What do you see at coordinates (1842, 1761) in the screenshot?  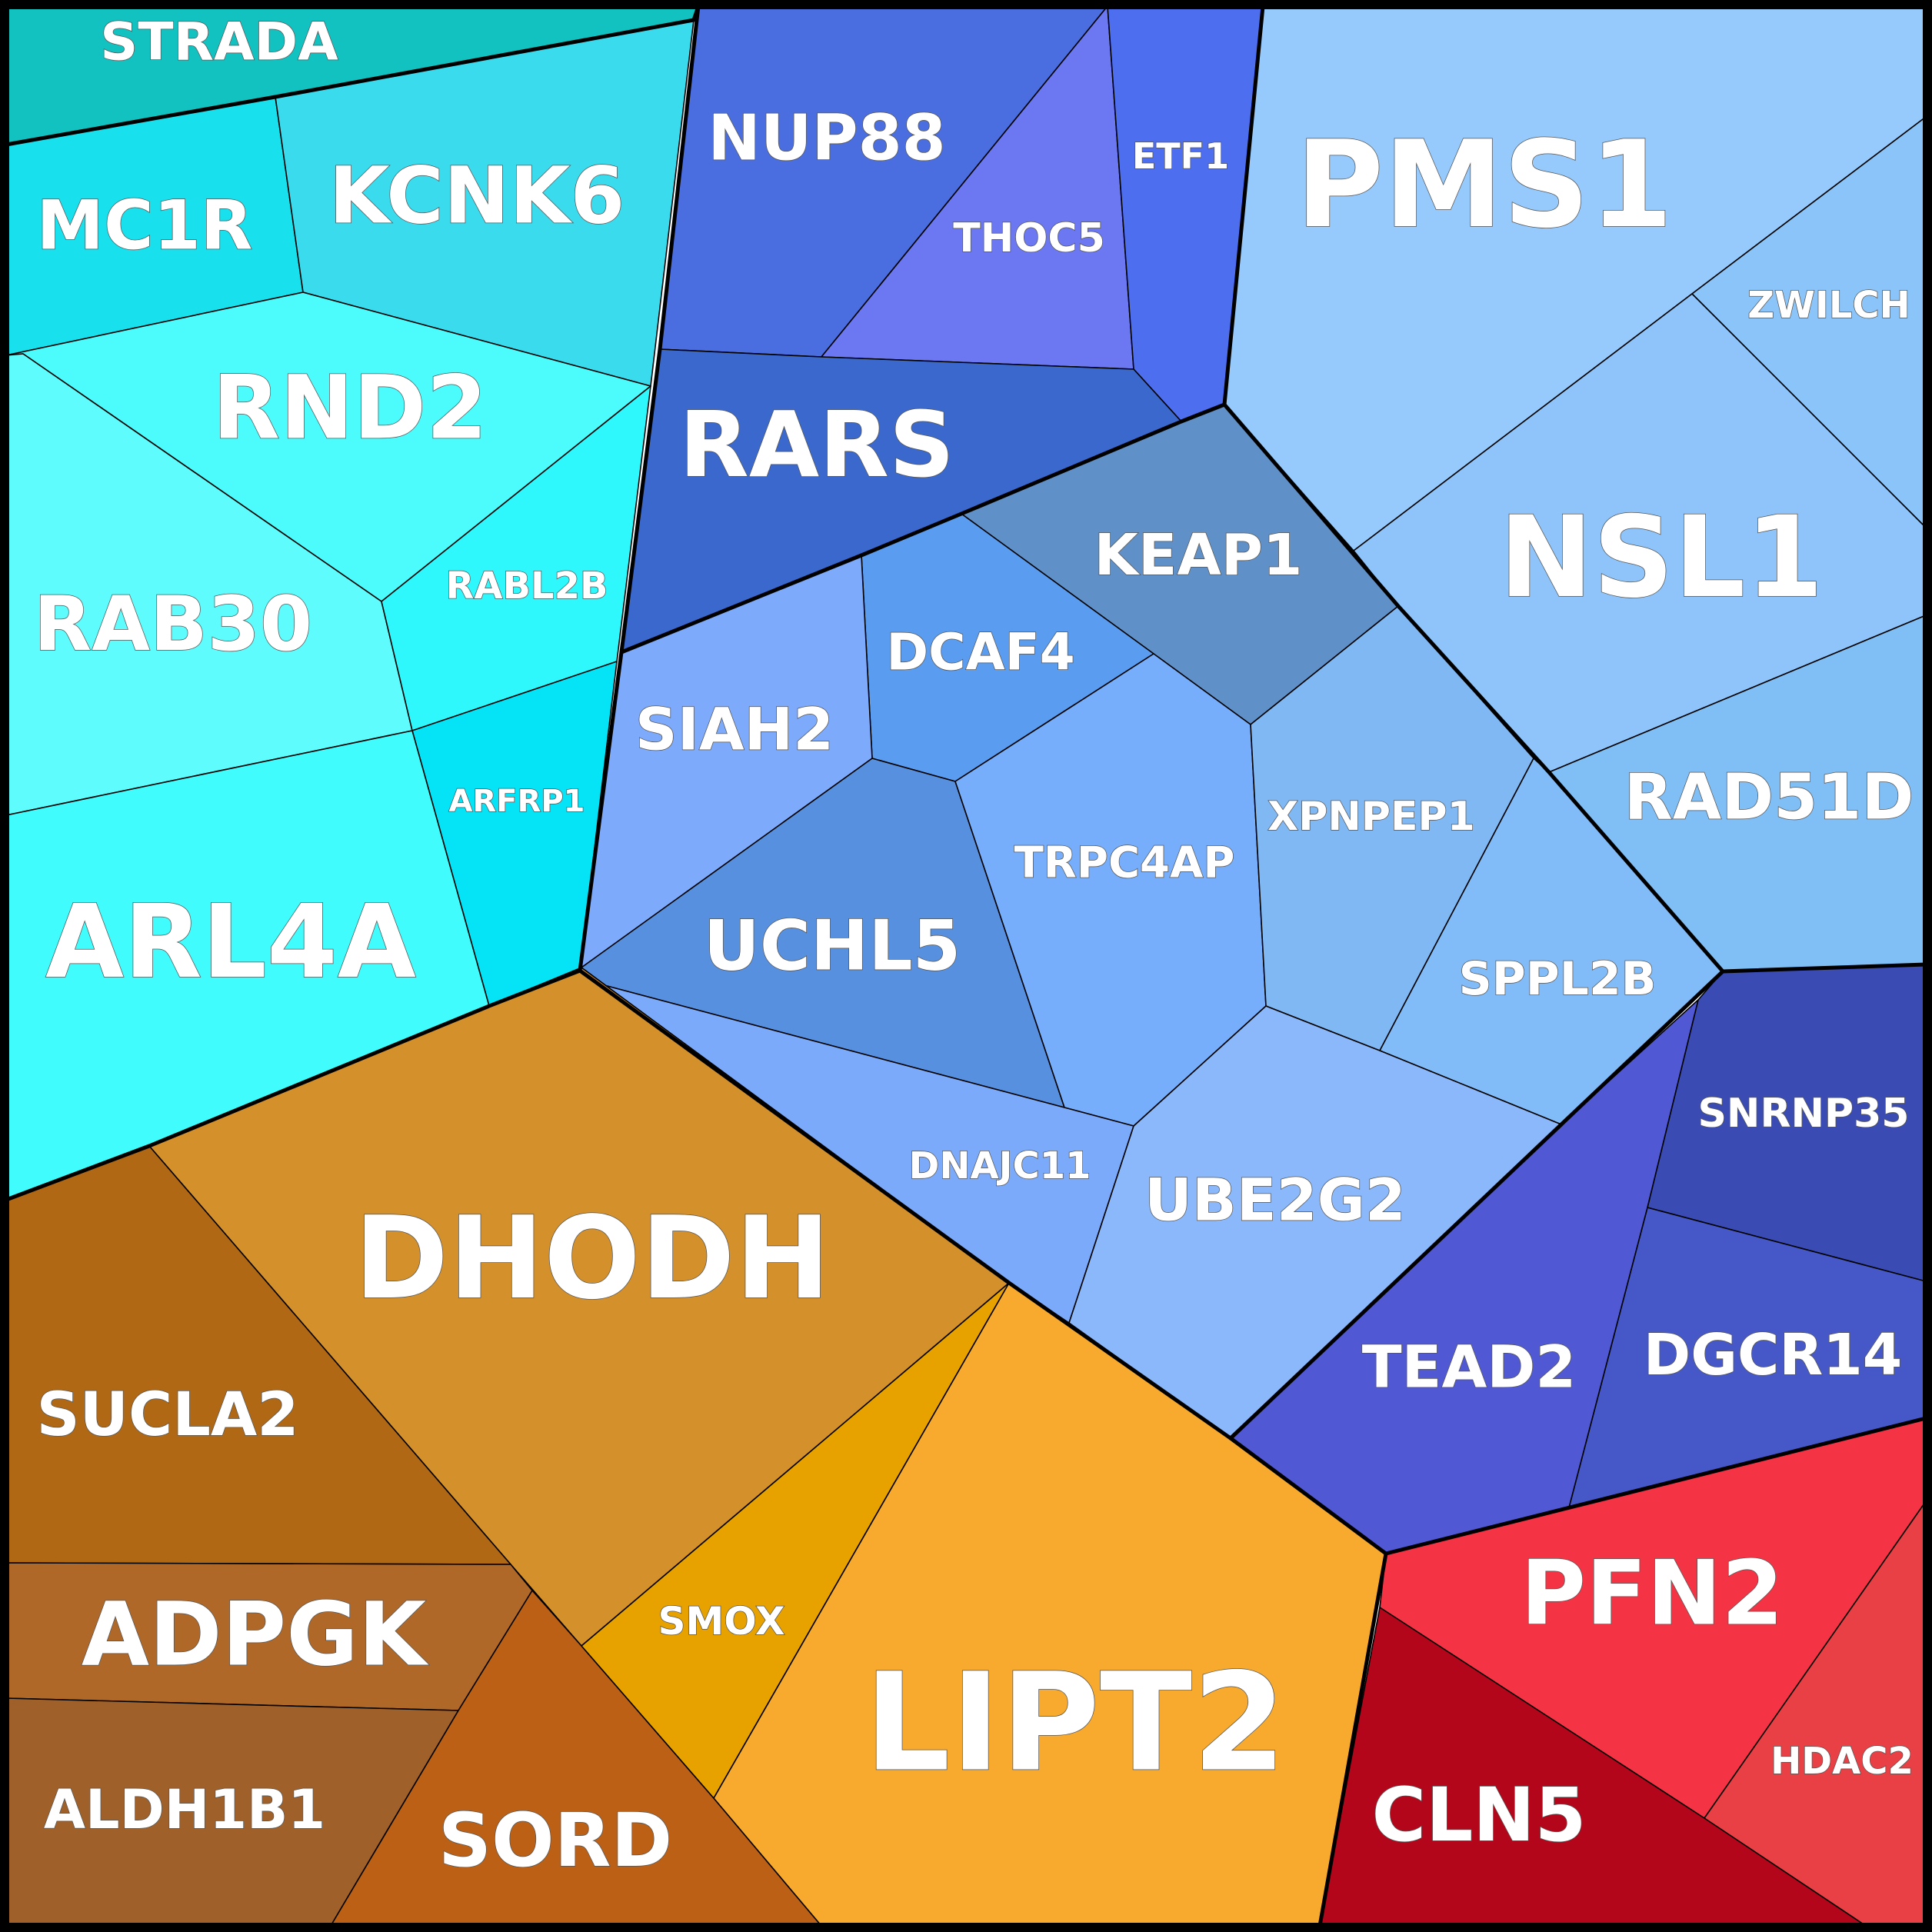 I see `label-hdac2: HDAC2` at bounding box center [1842, 1761].